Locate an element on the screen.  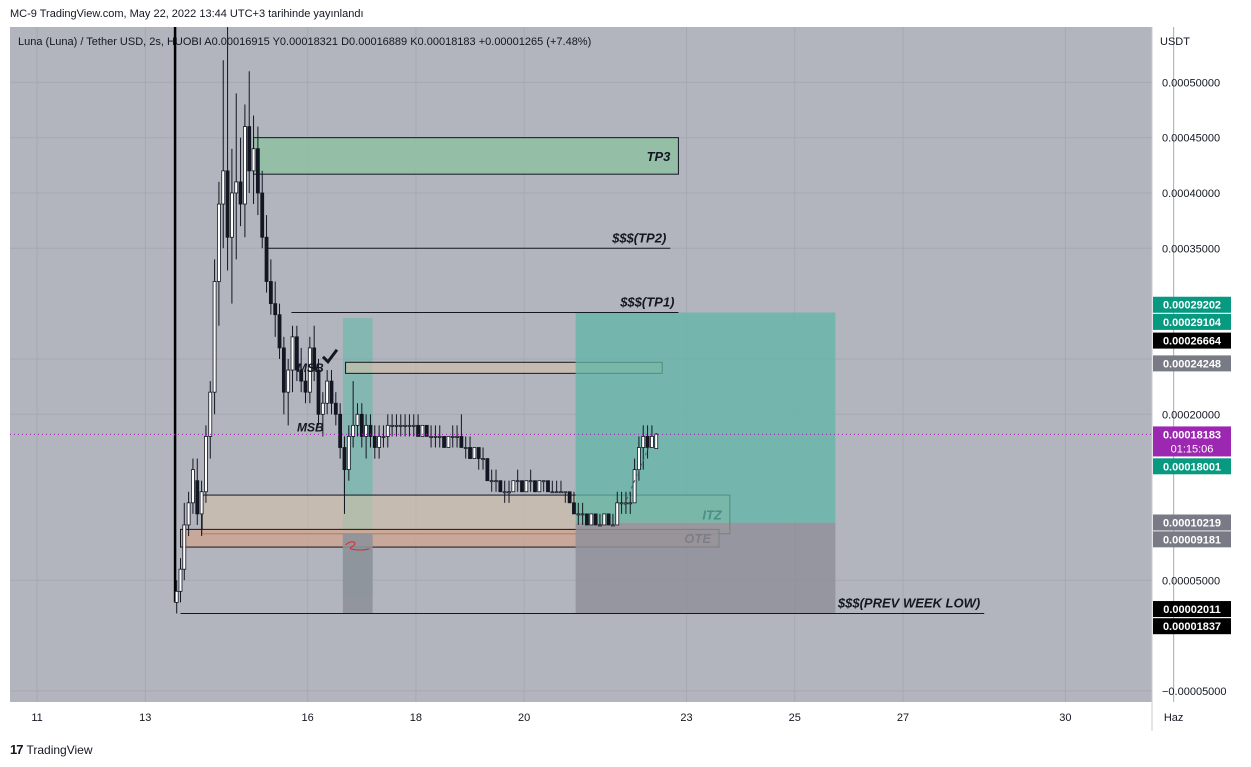
price-tag-countdown: 01:15:06 is located at coordinates (1192, 449).